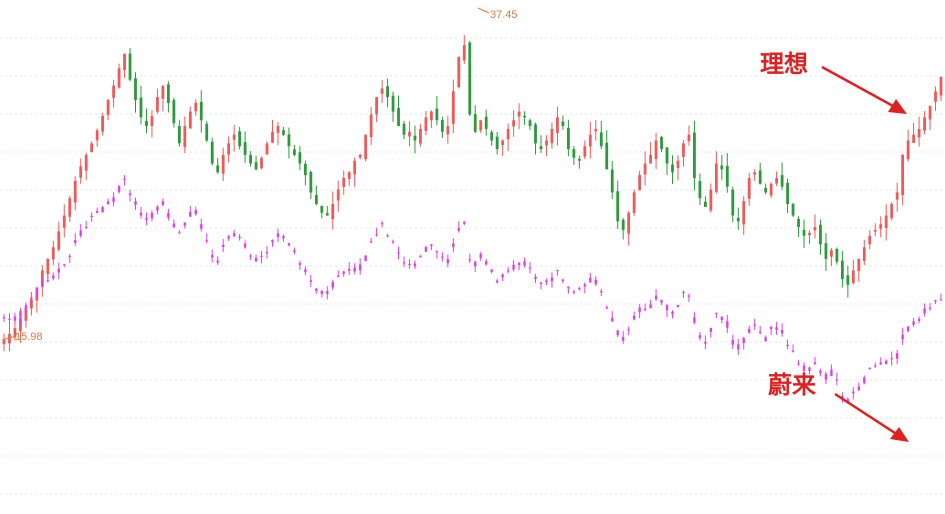 Image resolution: width=945 pixels, height=514 pixels. I want to click on min-price-leader, so click(9, 338).